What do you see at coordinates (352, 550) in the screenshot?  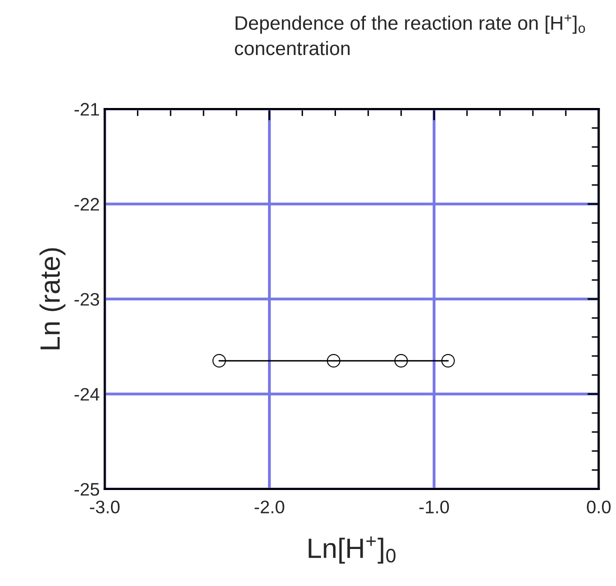 I see `x-axis-title: Ln[H$^{+}$]$_{0}$` at bounding box center [352, 550].